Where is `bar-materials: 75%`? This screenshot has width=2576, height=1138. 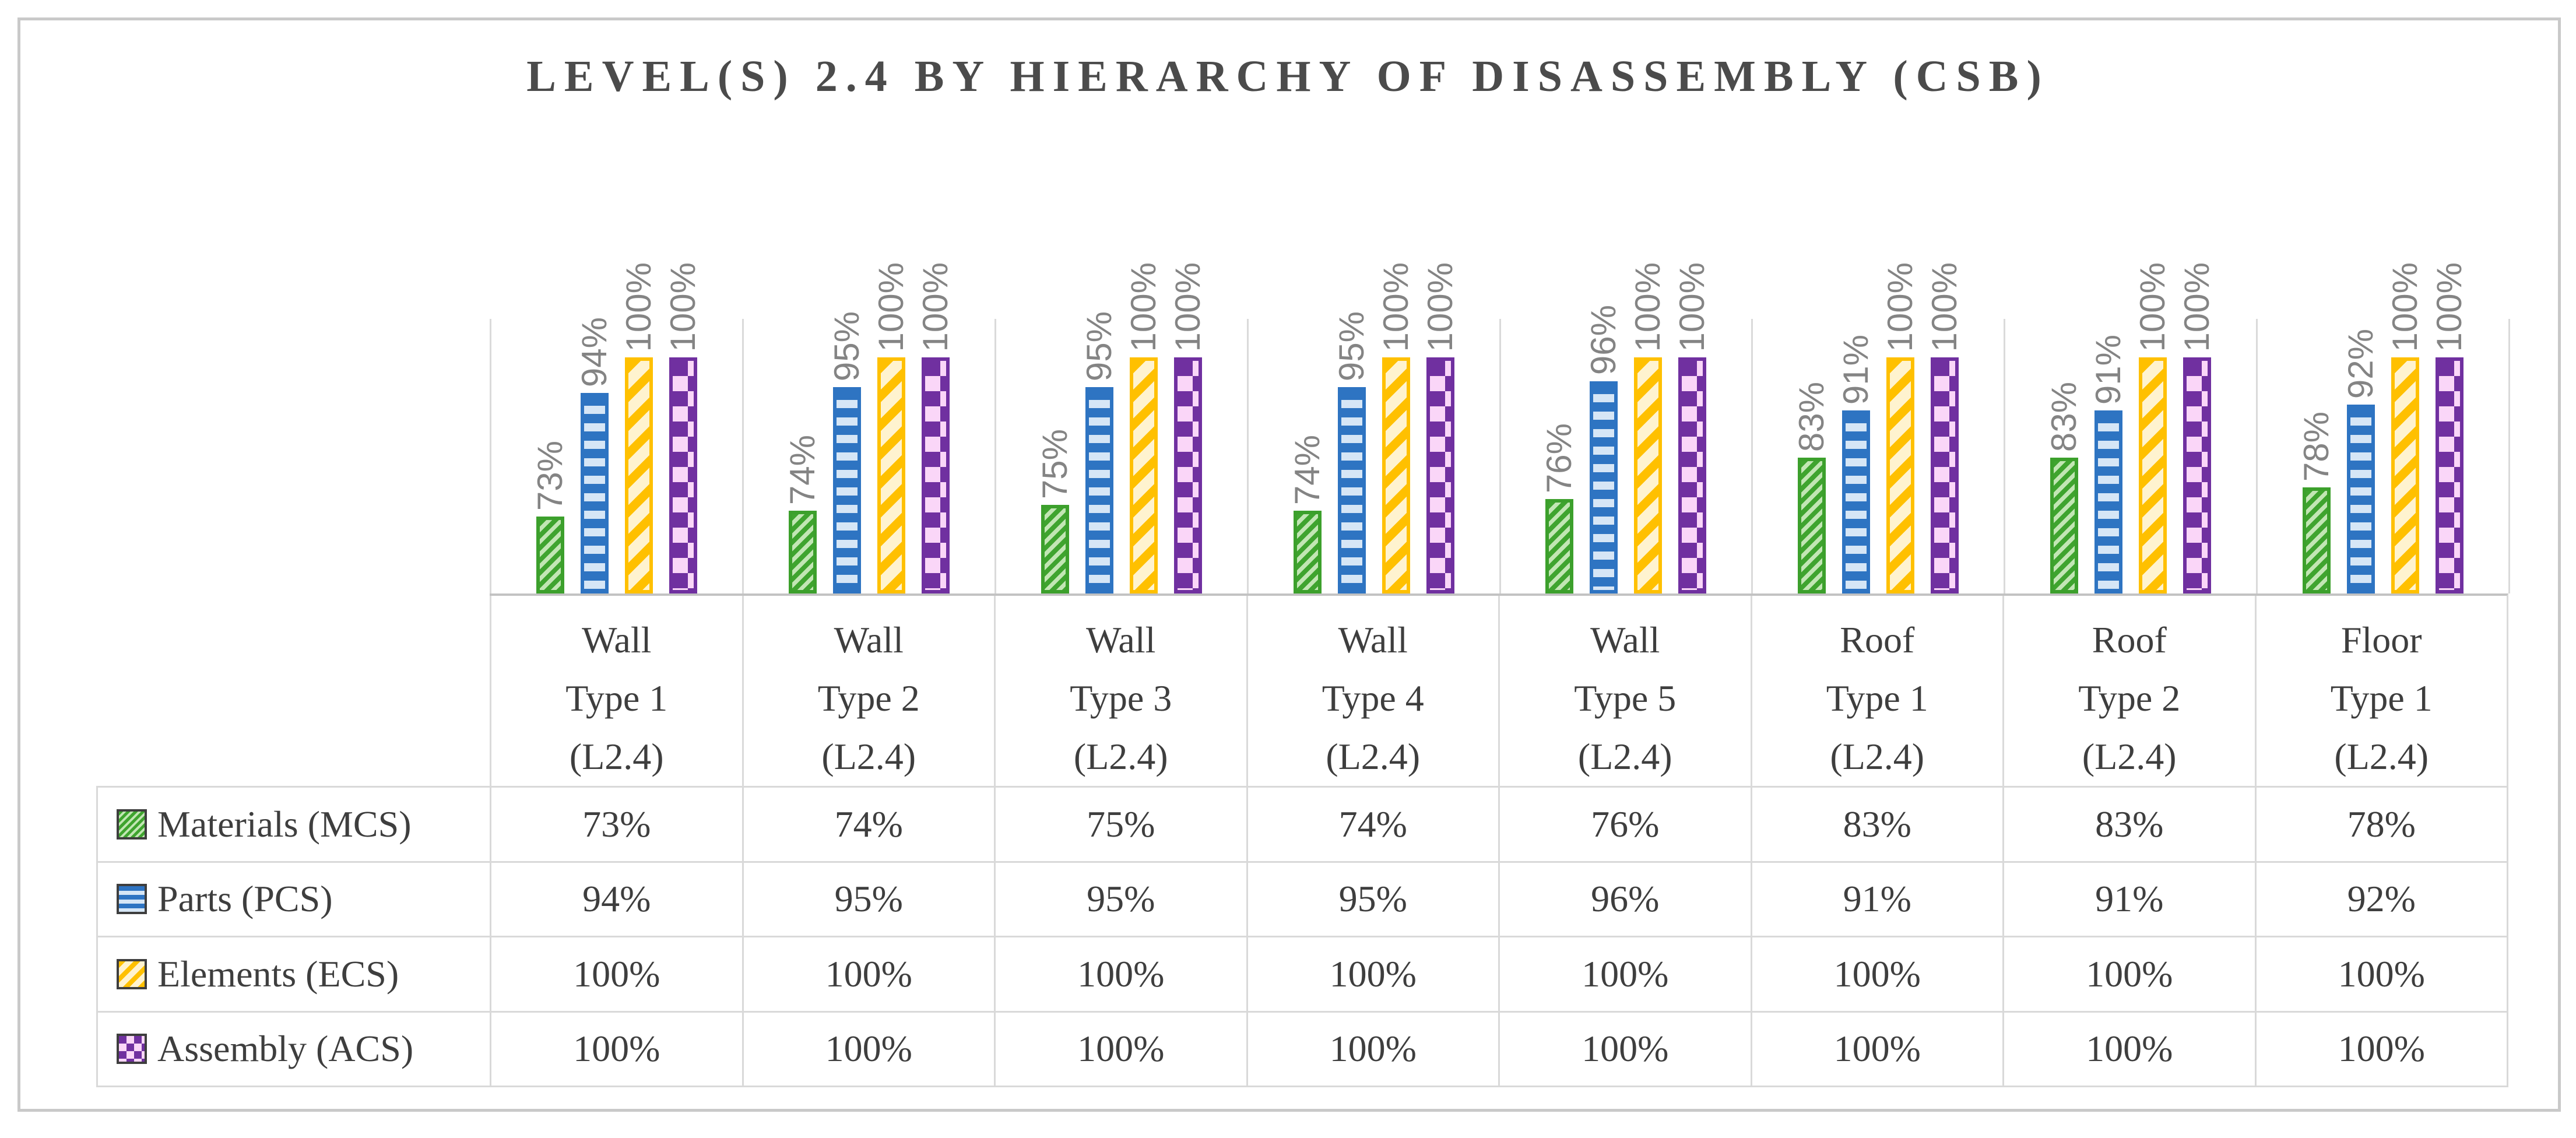
bar-materials: 75% is located at coordinates (1054, 511).